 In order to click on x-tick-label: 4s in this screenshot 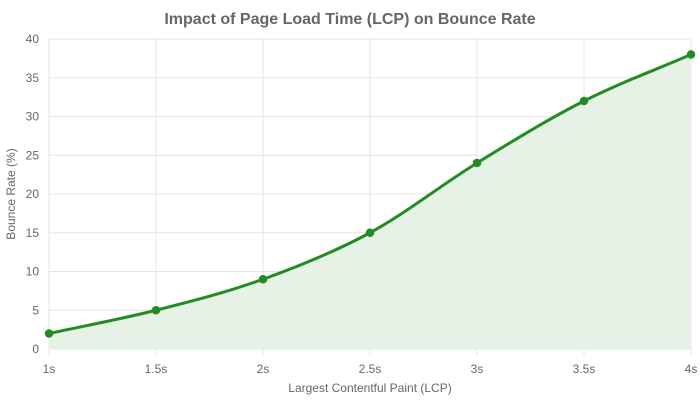, I will do `click(691, 369)`.